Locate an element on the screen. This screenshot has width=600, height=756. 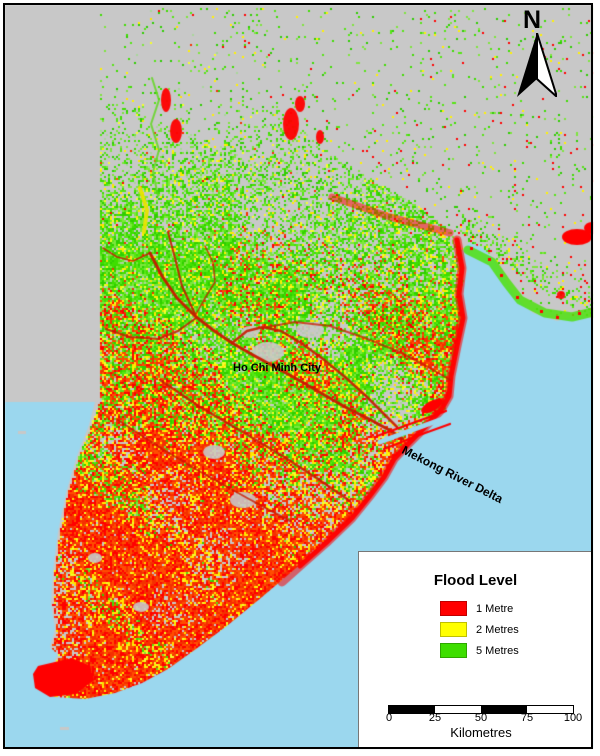
north-arrow: N is located at coordinates (540, 54).